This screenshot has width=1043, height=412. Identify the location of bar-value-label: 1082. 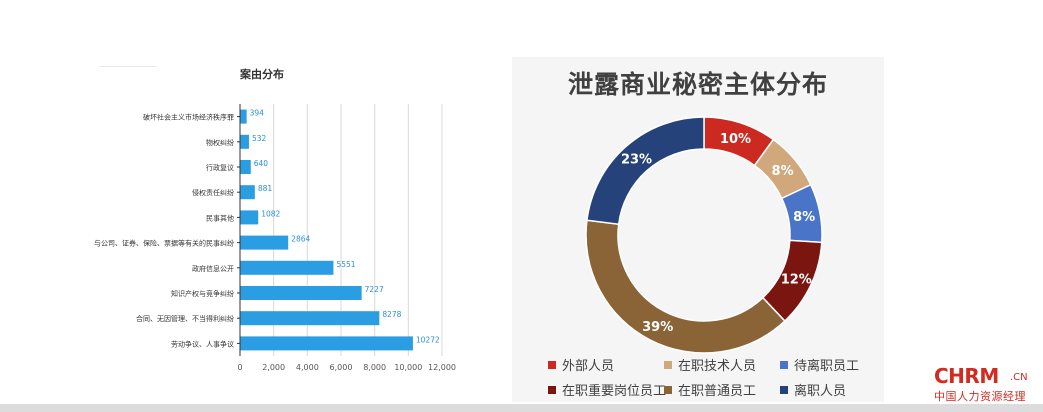
(270, 213).